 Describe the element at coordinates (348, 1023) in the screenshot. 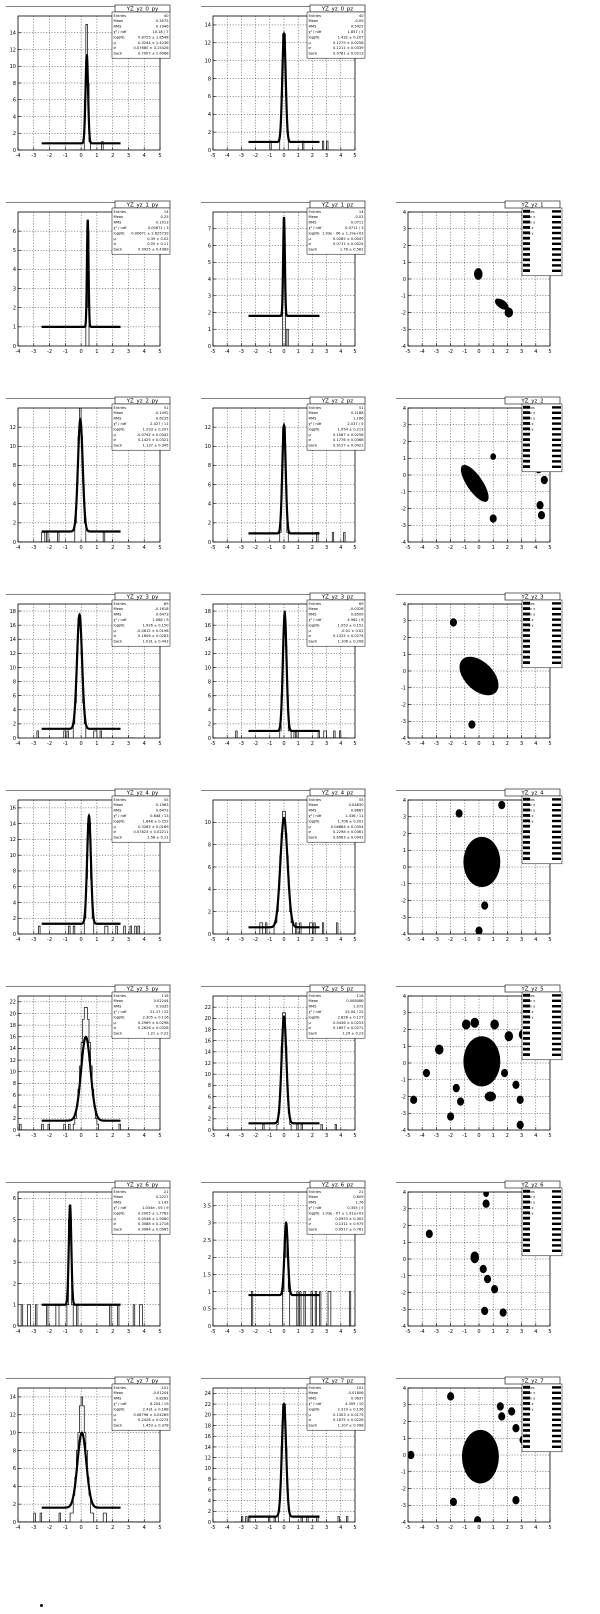

I see `stats-value: 0.0436 ± 0.0253` at that location.